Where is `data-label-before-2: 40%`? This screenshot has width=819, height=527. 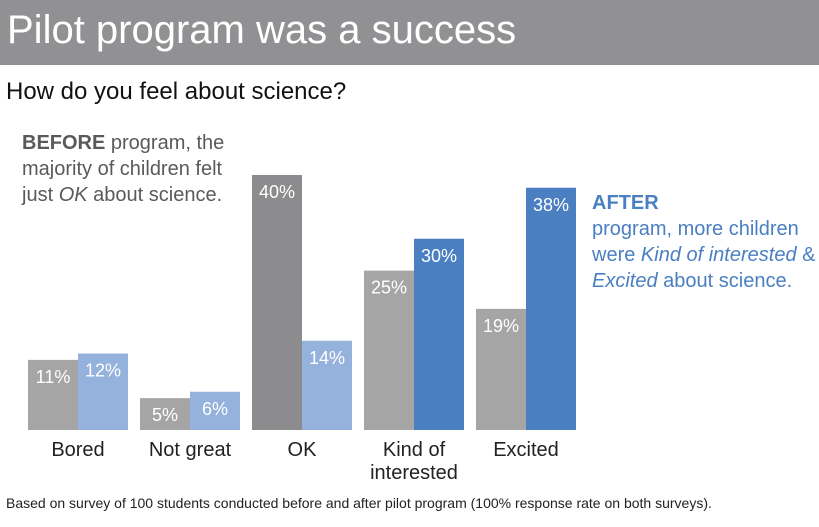
data-label-before-2: 40% is located at coordinates (277, 192).